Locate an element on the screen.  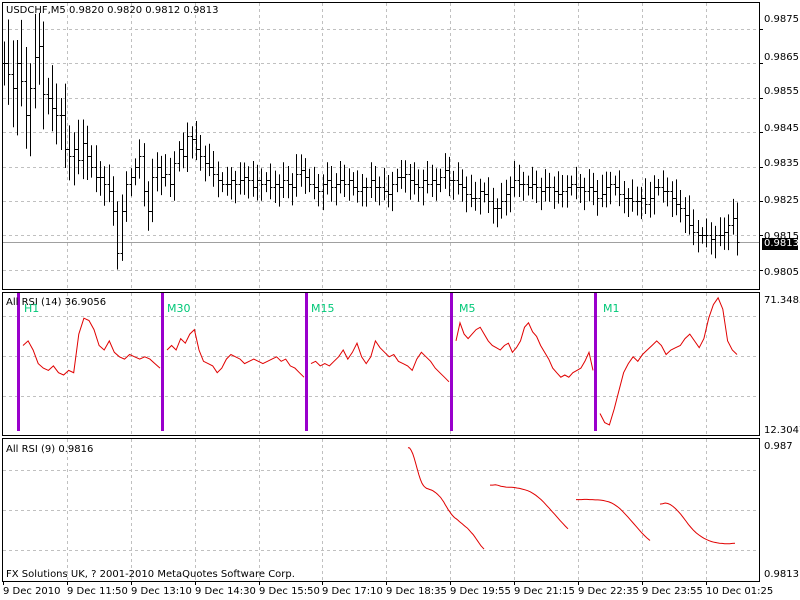
rsi14-line-h1 is located at coordinates (91, 346).